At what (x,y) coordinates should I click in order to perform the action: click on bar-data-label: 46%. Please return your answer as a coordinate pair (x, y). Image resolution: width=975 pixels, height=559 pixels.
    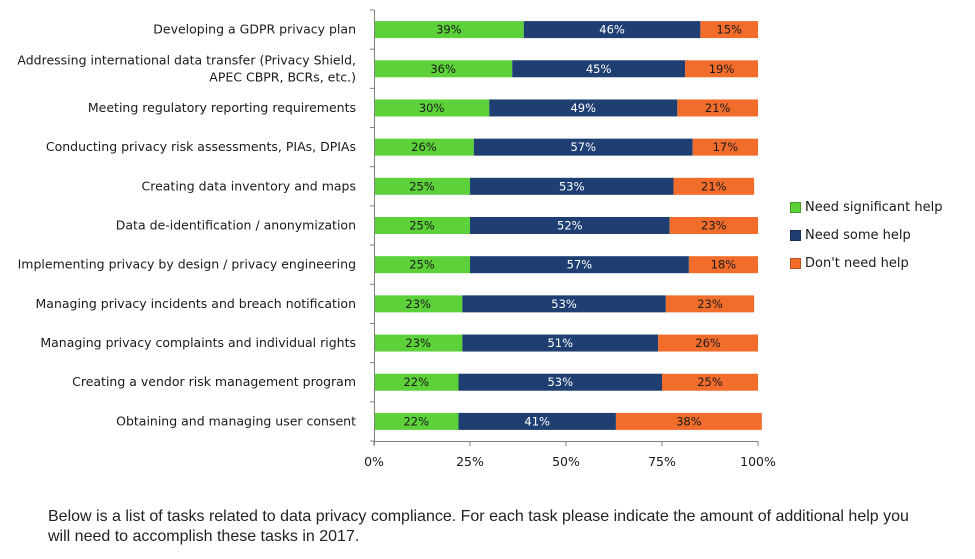
    Looking at the image, I should click on (612, 30).